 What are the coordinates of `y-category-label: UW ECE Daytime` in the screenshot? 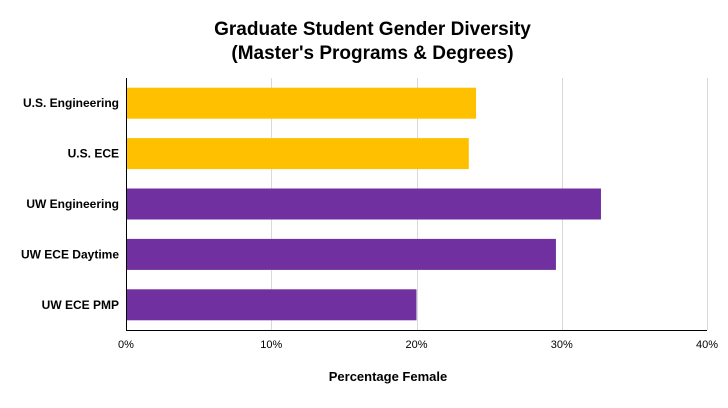 It's located at (70, 254).